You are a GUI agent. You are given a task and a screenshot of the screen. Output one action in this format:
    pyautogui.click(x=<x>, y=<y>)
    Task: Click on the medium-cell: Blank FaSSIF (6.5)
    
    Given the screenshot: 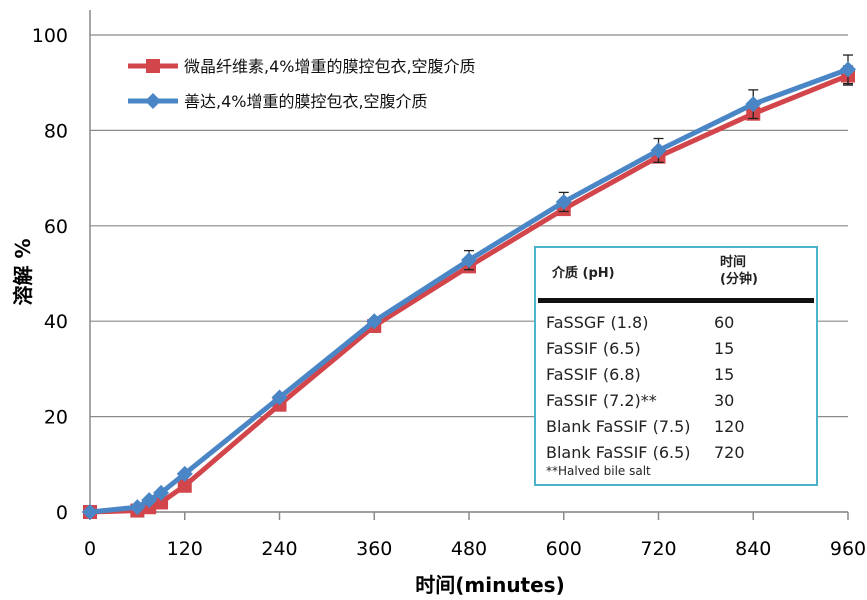 What is the action you would take?
    pyautogui.click(x=618, y=452)
    